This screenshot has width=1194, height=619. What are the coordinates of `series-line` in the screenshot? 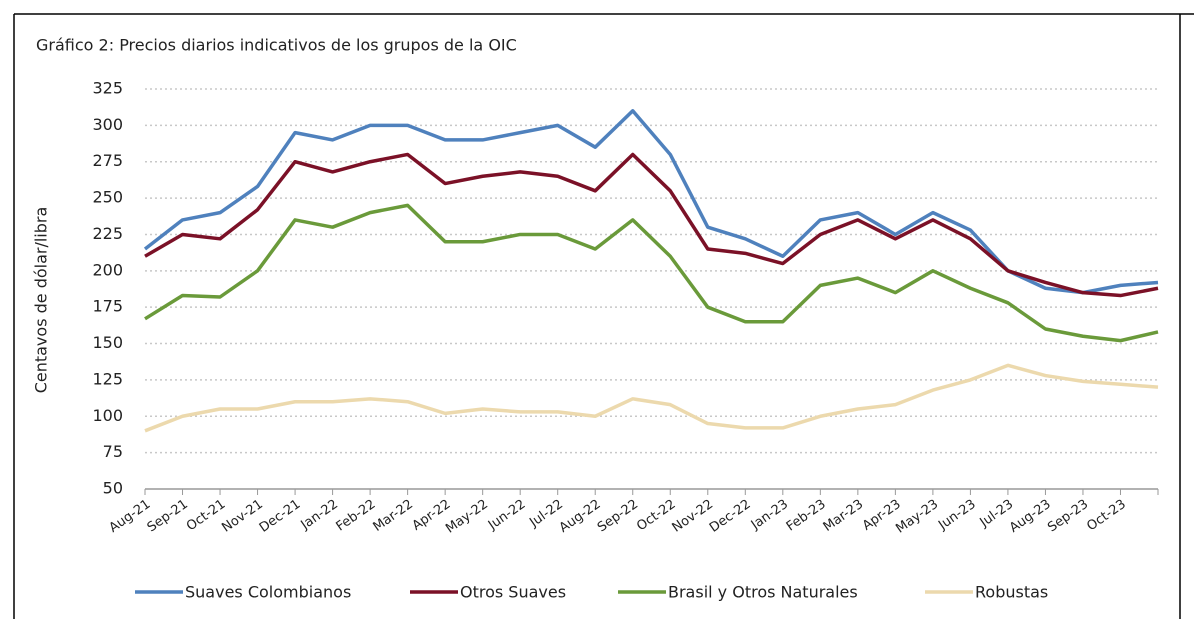 It's located at (651, 398).